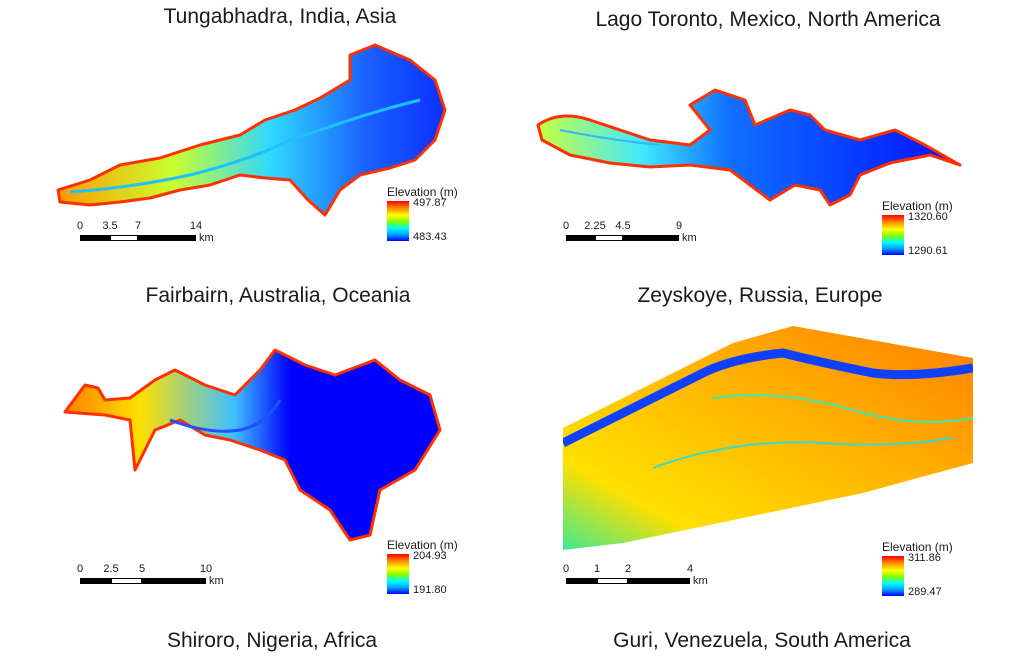 The width and height of the screenshot is (1023, 663). What do you see at coordinates (138, 226) in the screenshot?
I see `scale-tick: 7` at bounding box center [138, 226].